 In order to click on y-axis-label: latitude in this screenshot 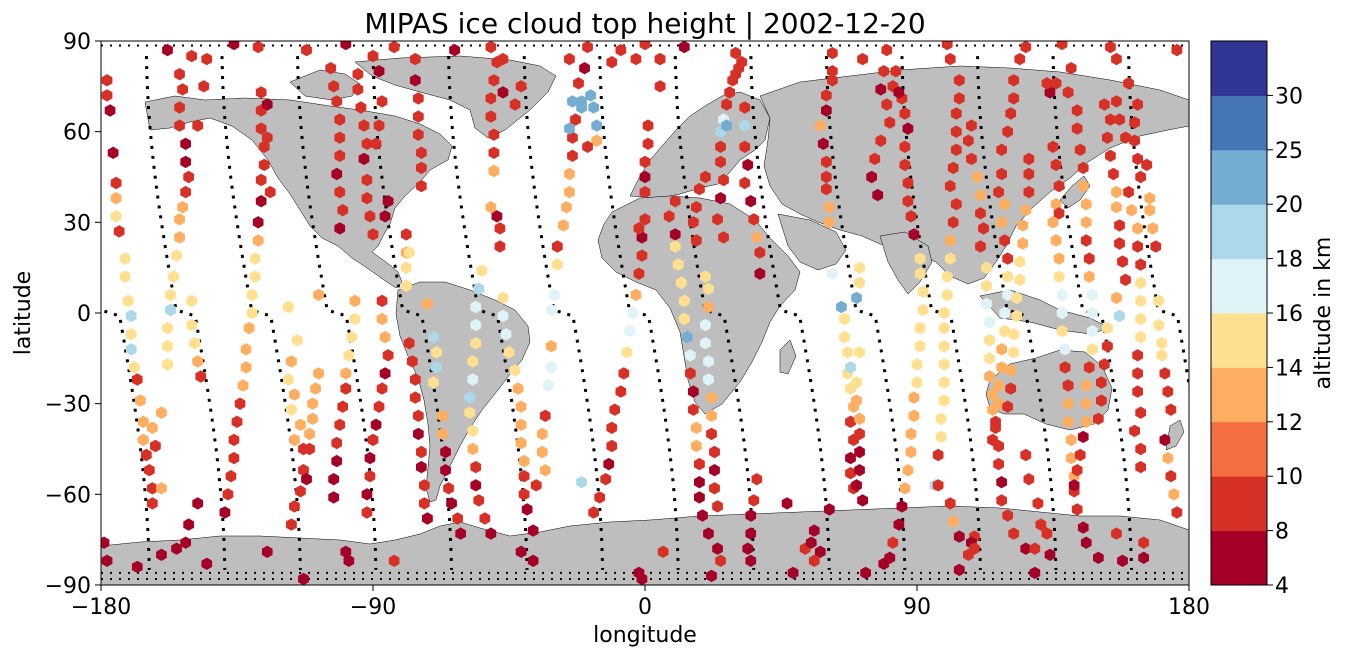, I will do `click(23, 313)`.